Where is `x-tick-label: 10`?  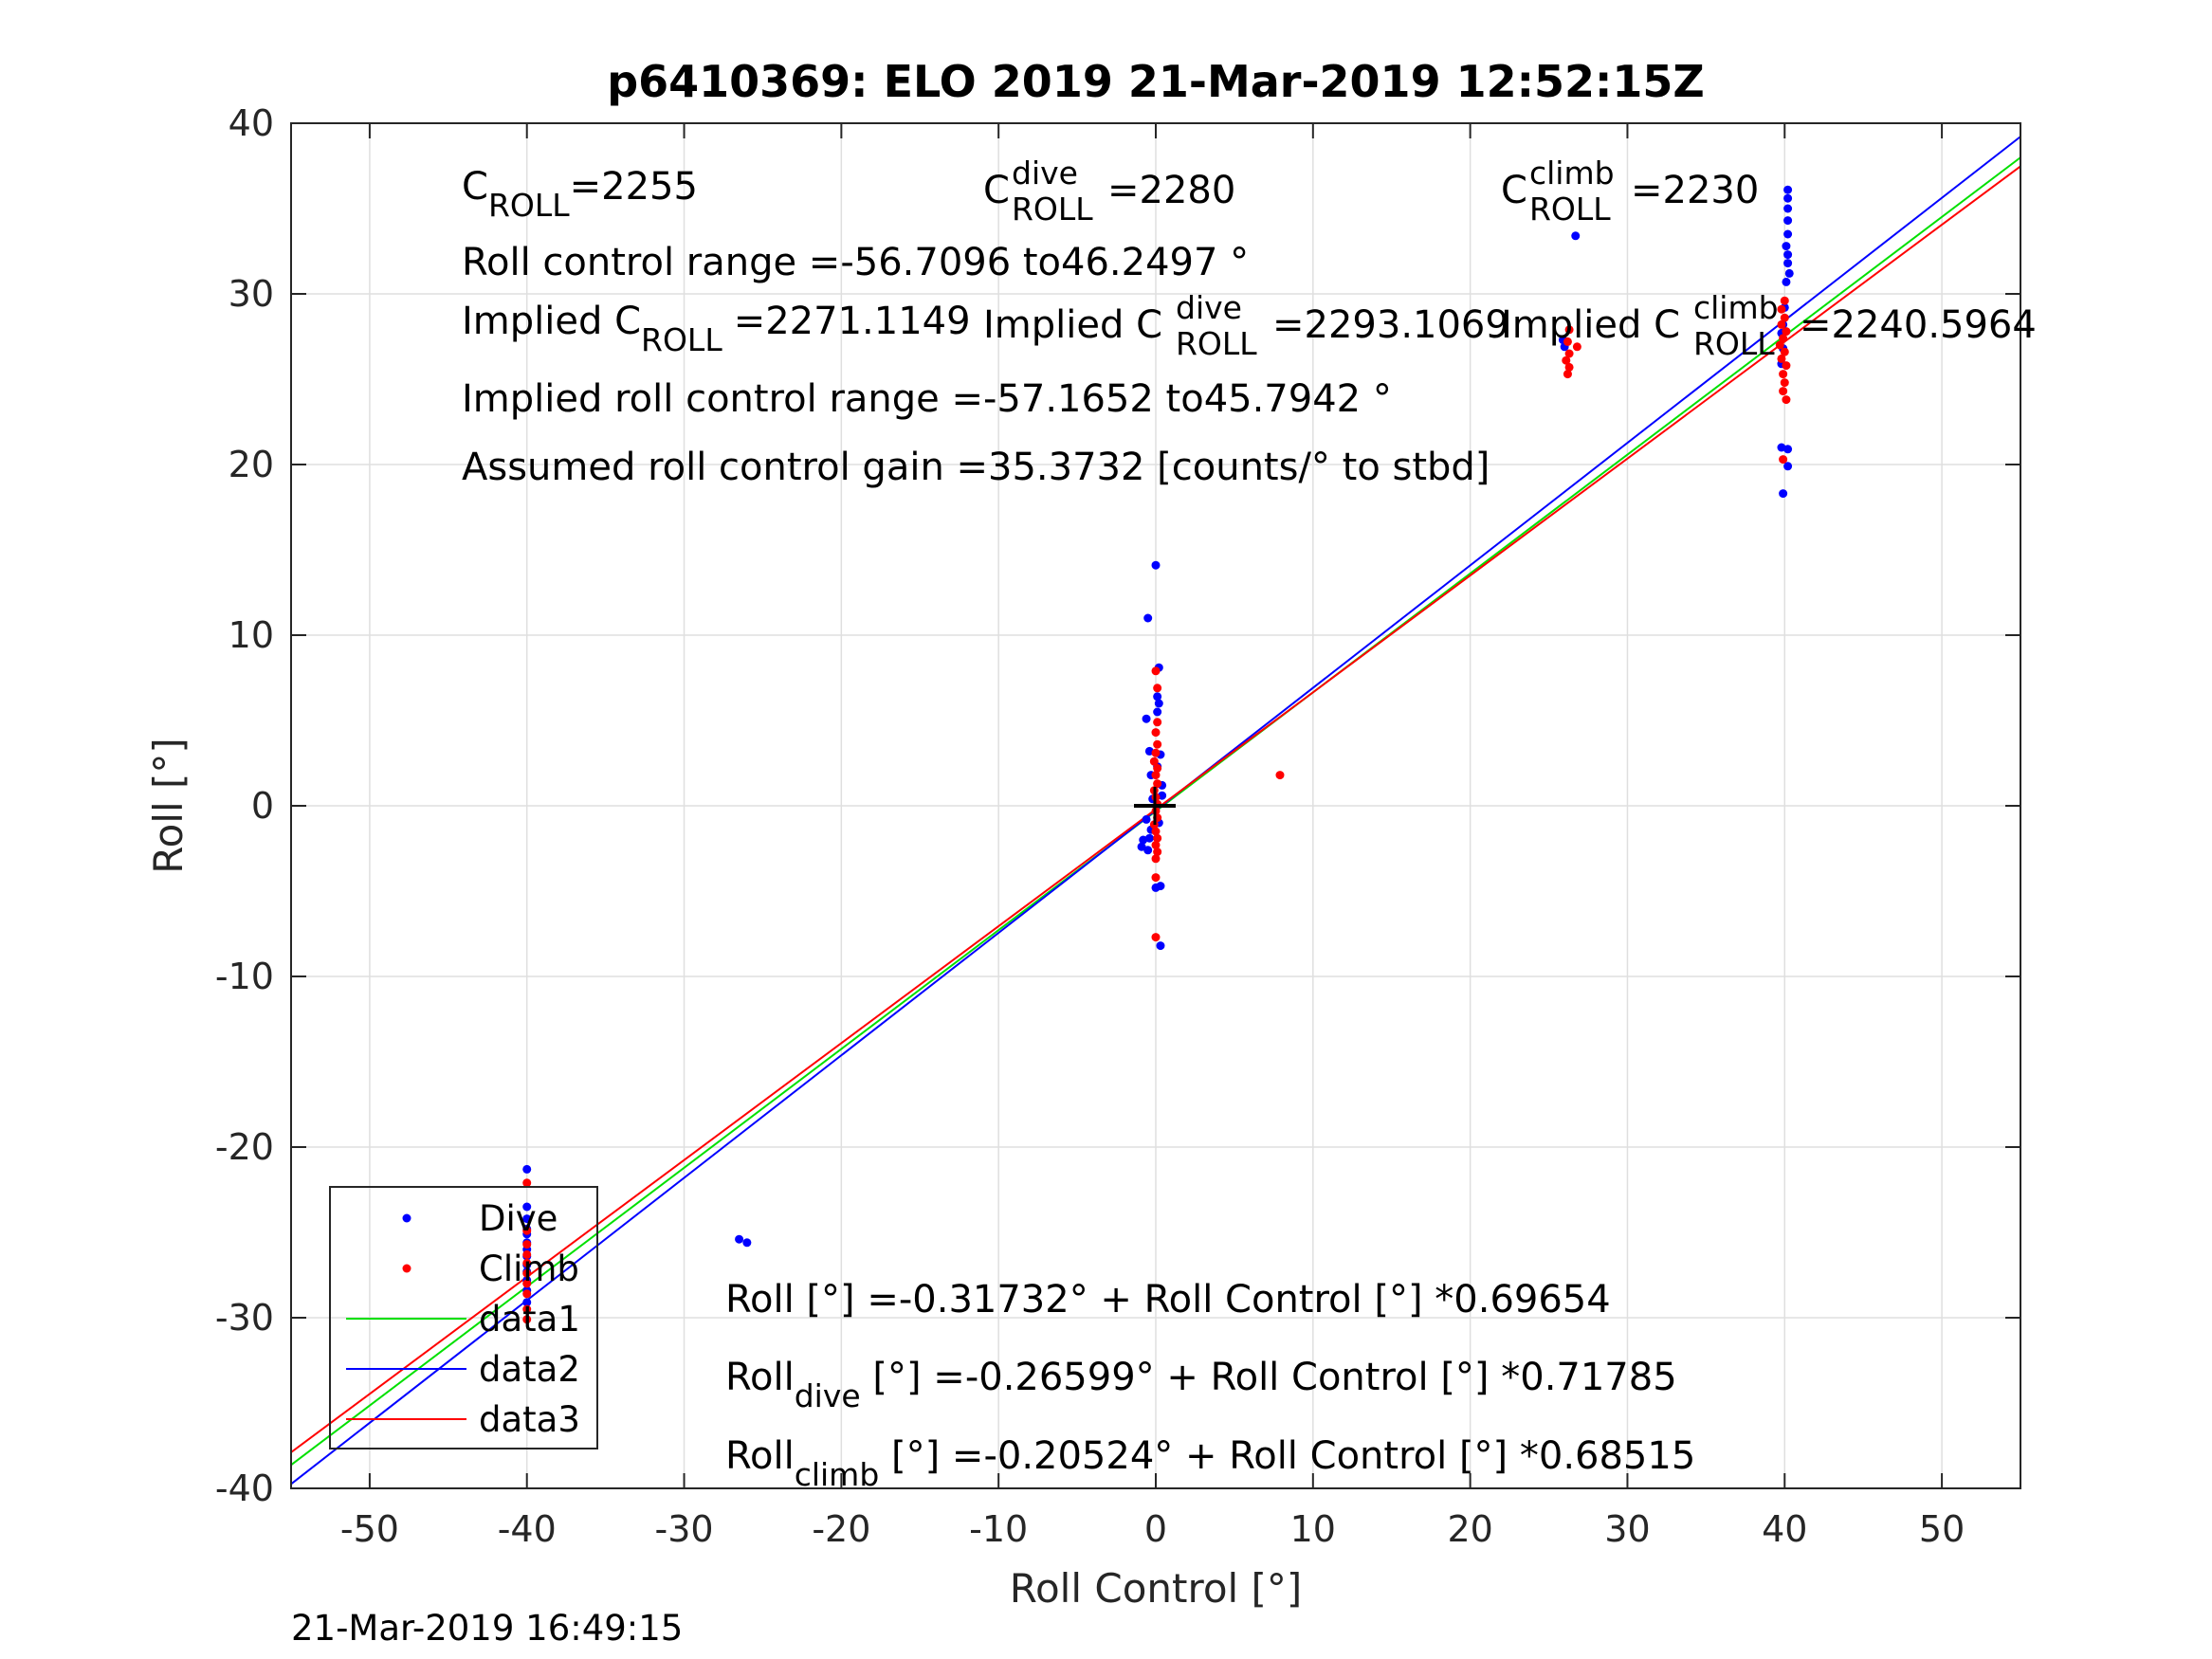 x-tick-label: 10 is located at coordinates (1313, 1529).